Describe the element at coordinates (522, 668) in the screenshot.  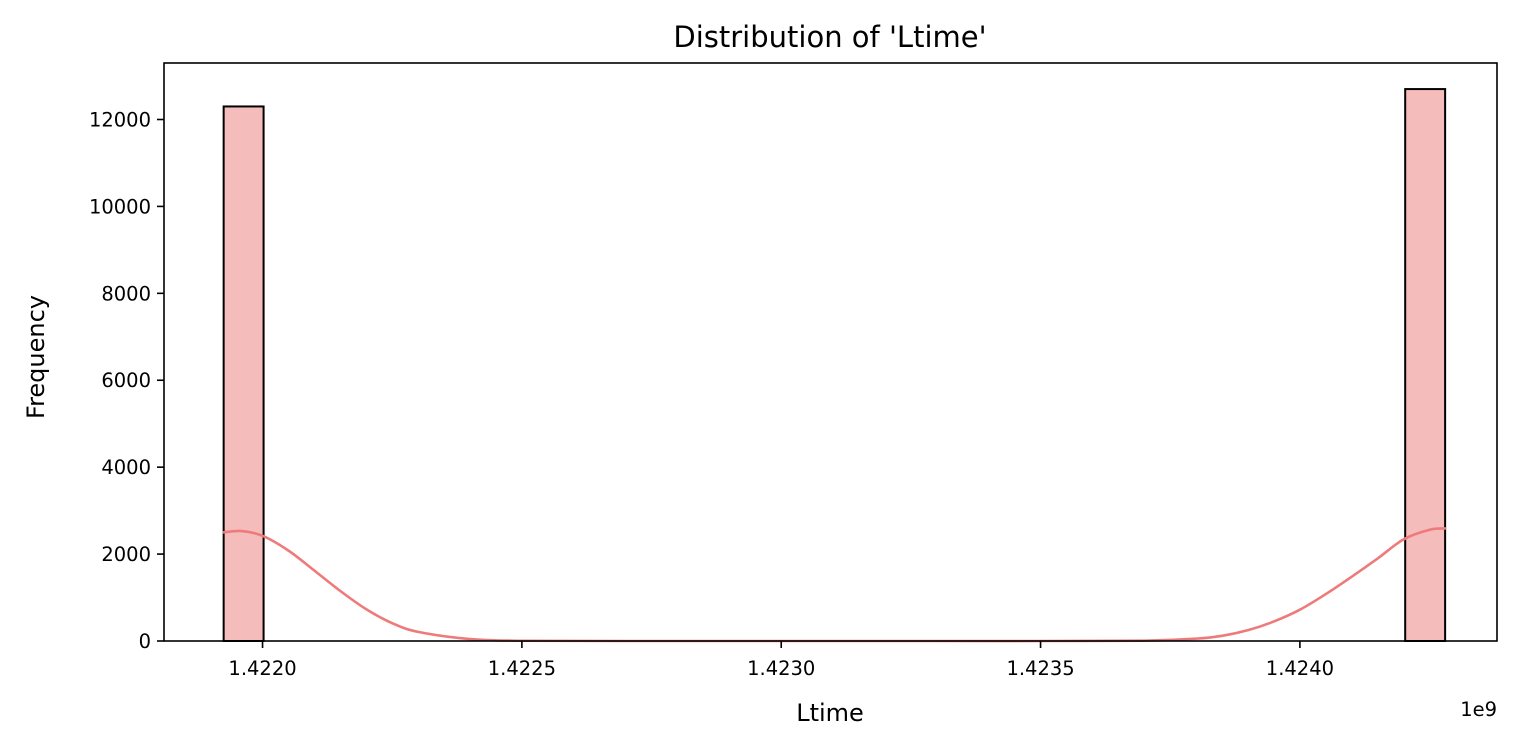
I see `x-tick-label: 1.4225` at that location.